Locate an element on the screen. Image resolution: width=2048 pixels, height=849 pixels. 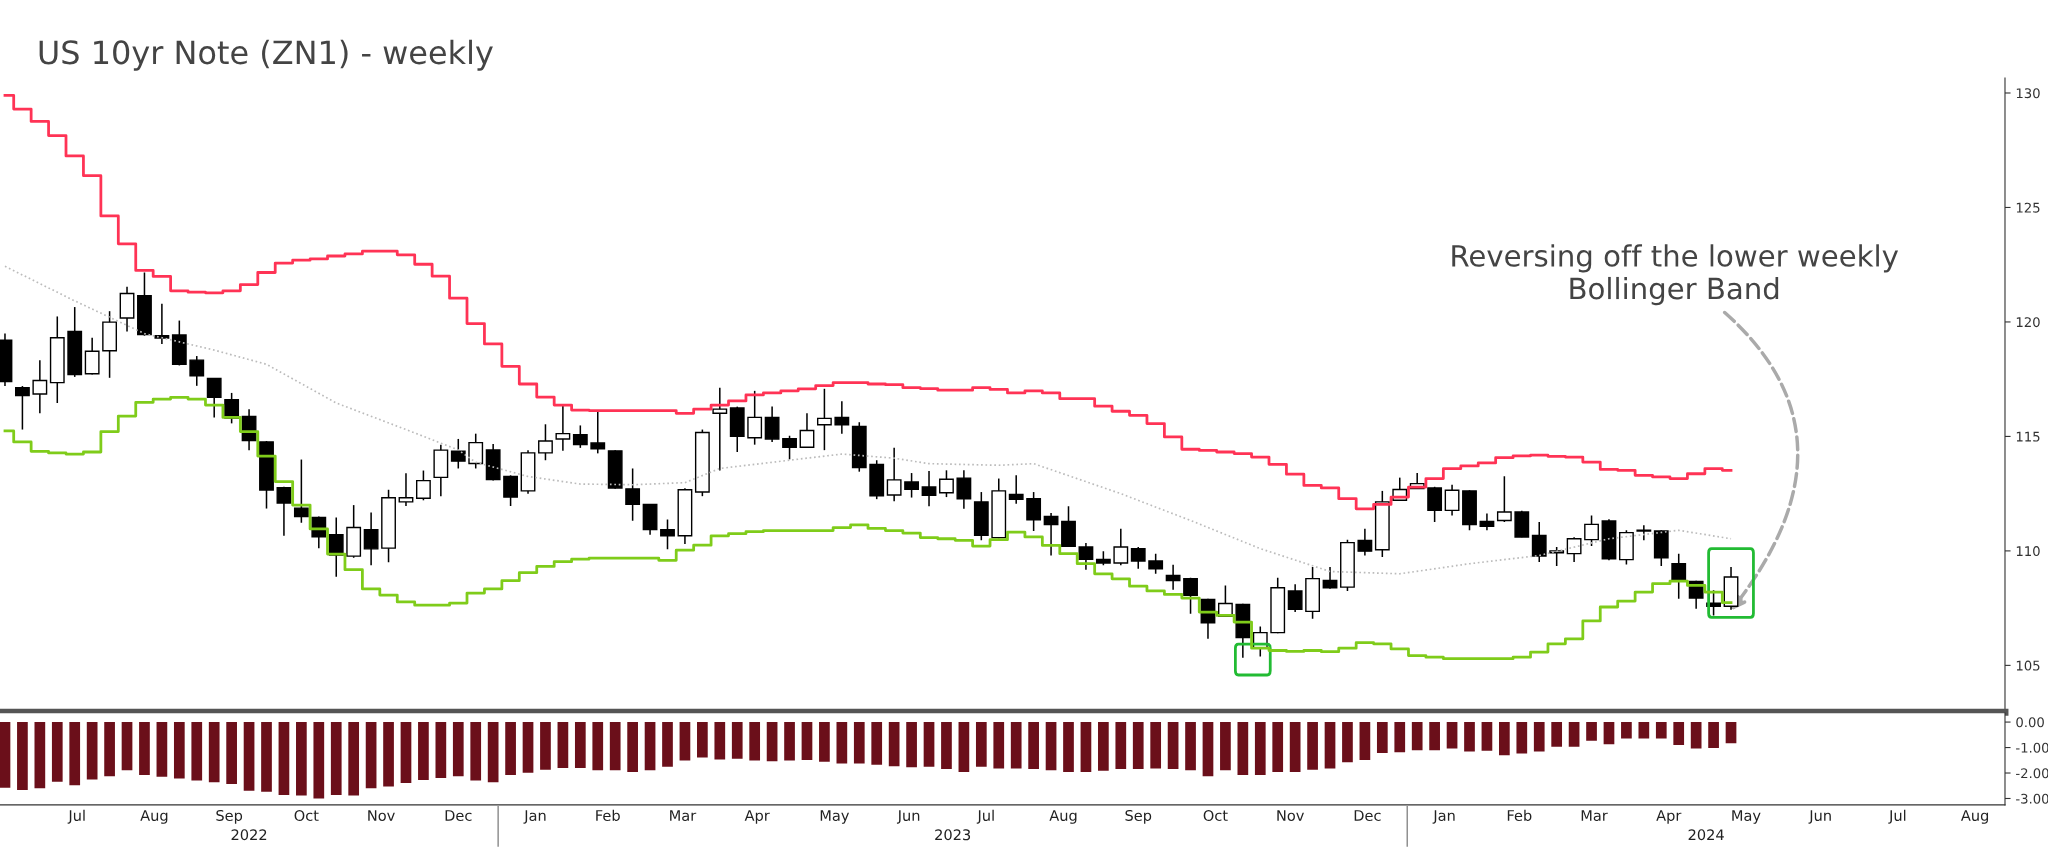
text: 2024 is located at coordinates (1706, 835).